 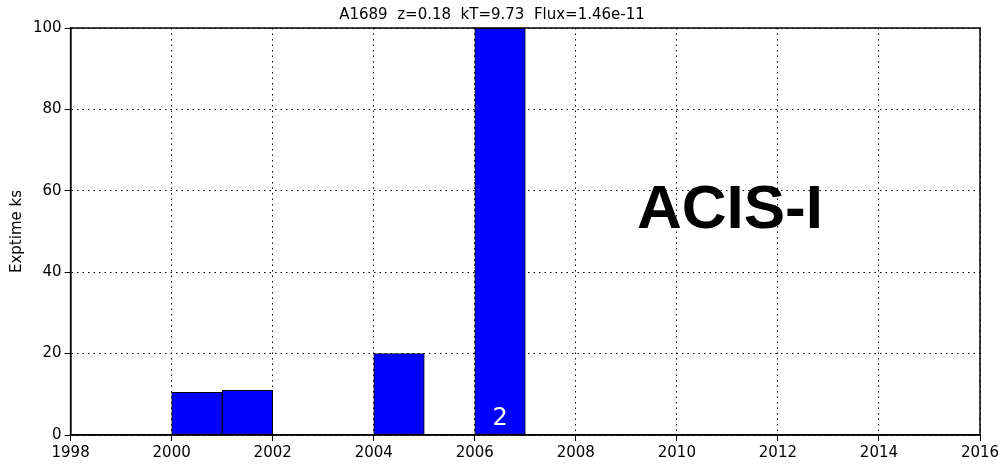 What do you see at coordinates (879, 451) in the screenshot?
I see `x-tick-label: 2014` at bounding box center [879, 451].